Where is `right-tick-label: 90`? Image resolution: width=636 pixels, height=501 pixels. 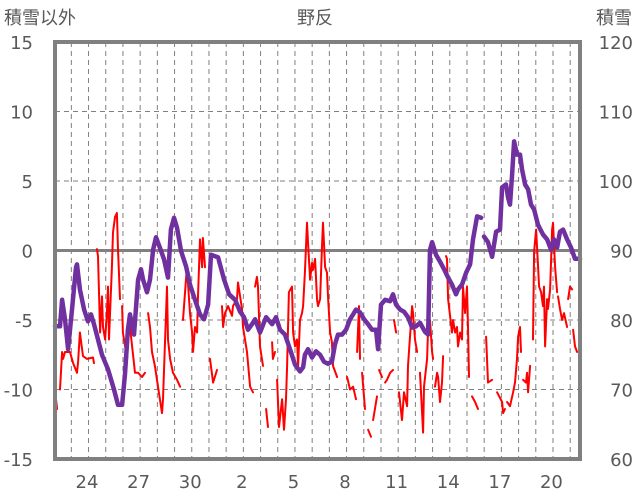
right-tick-label: 90 is located at coordinates (621, 252).